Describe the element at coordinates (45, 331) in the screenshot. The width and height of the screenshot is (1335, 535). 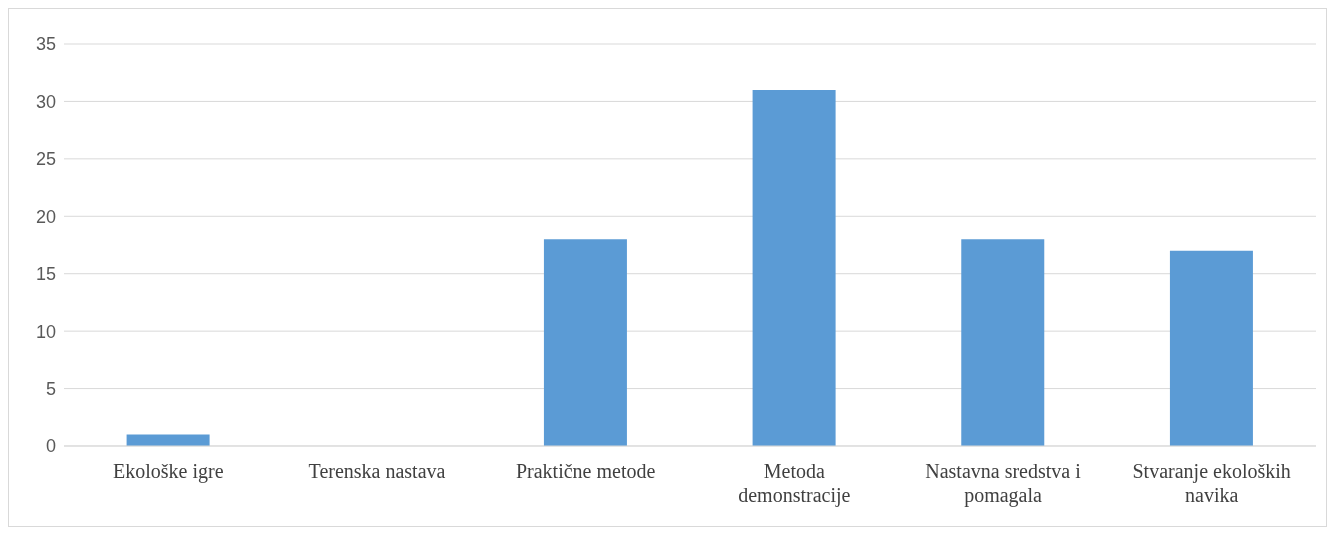
I see `y-tick-label: 10` at that location.